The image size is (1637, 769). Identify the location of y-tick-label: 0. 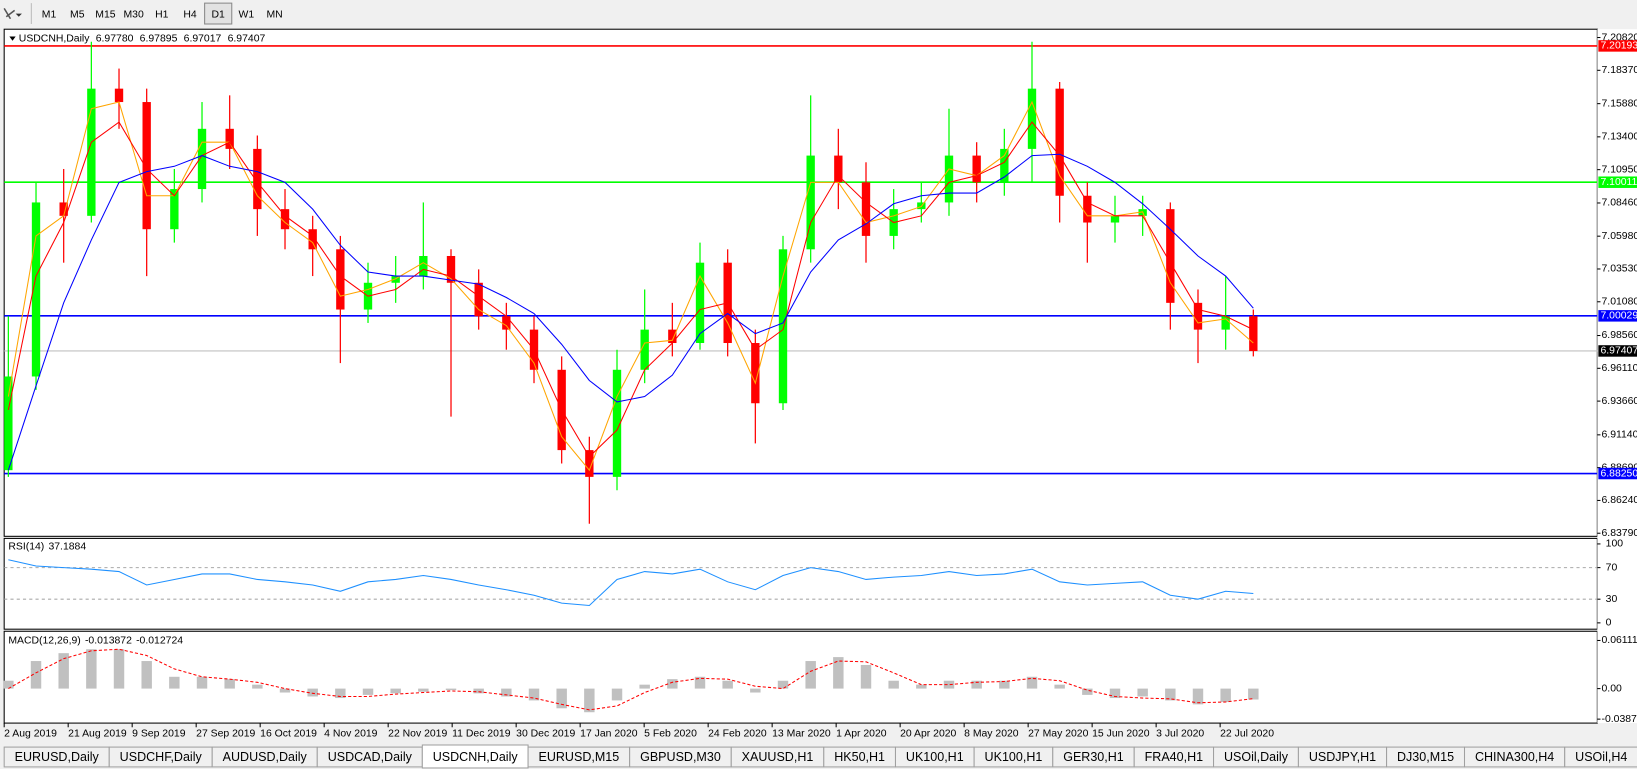
(1609, 623).